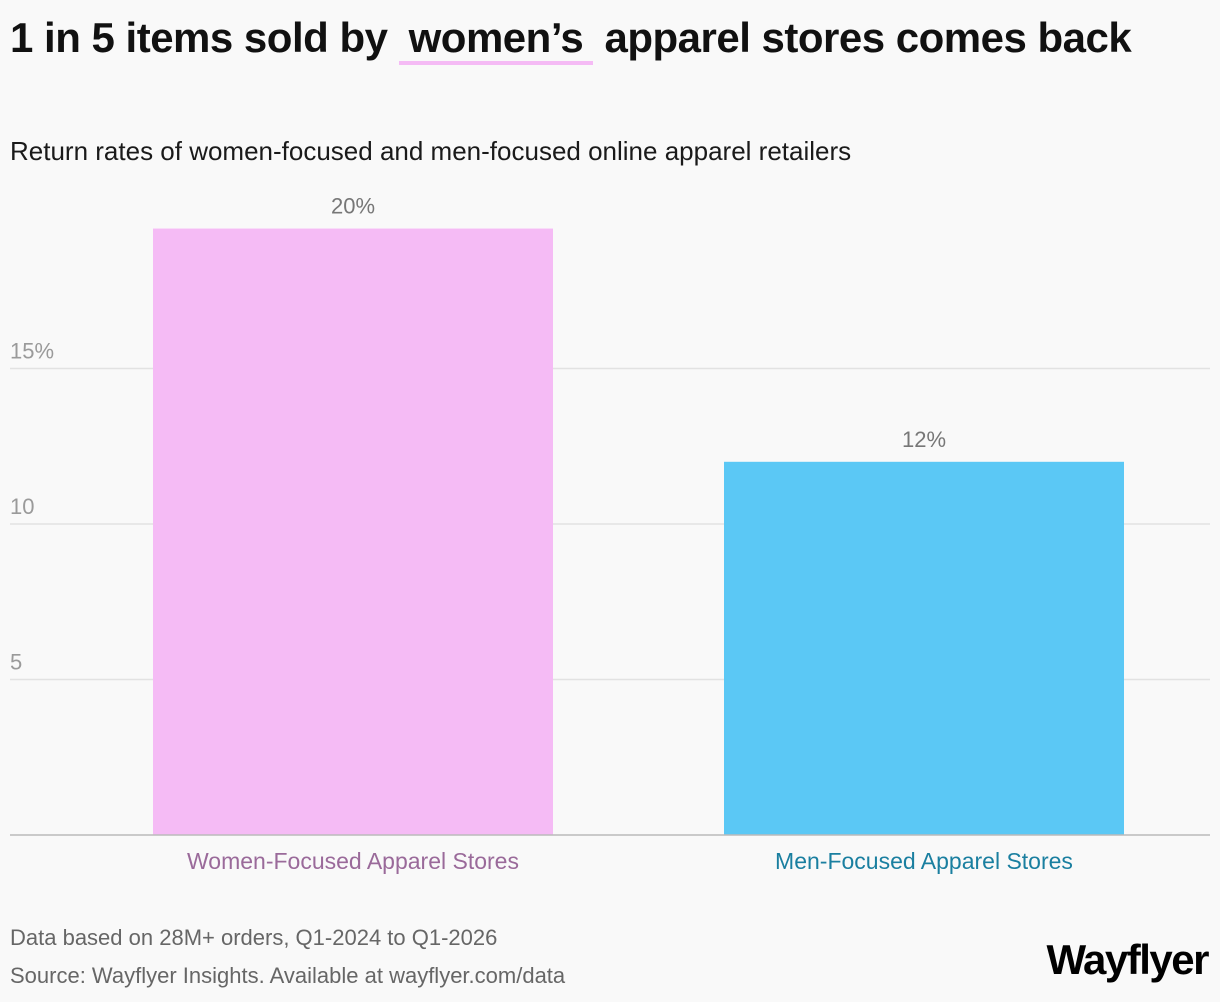 The image size is (1220, 1002). Describe the element at coordinates (22, 506) in the screenshot. I see `y-tick-label: 10` at that location.